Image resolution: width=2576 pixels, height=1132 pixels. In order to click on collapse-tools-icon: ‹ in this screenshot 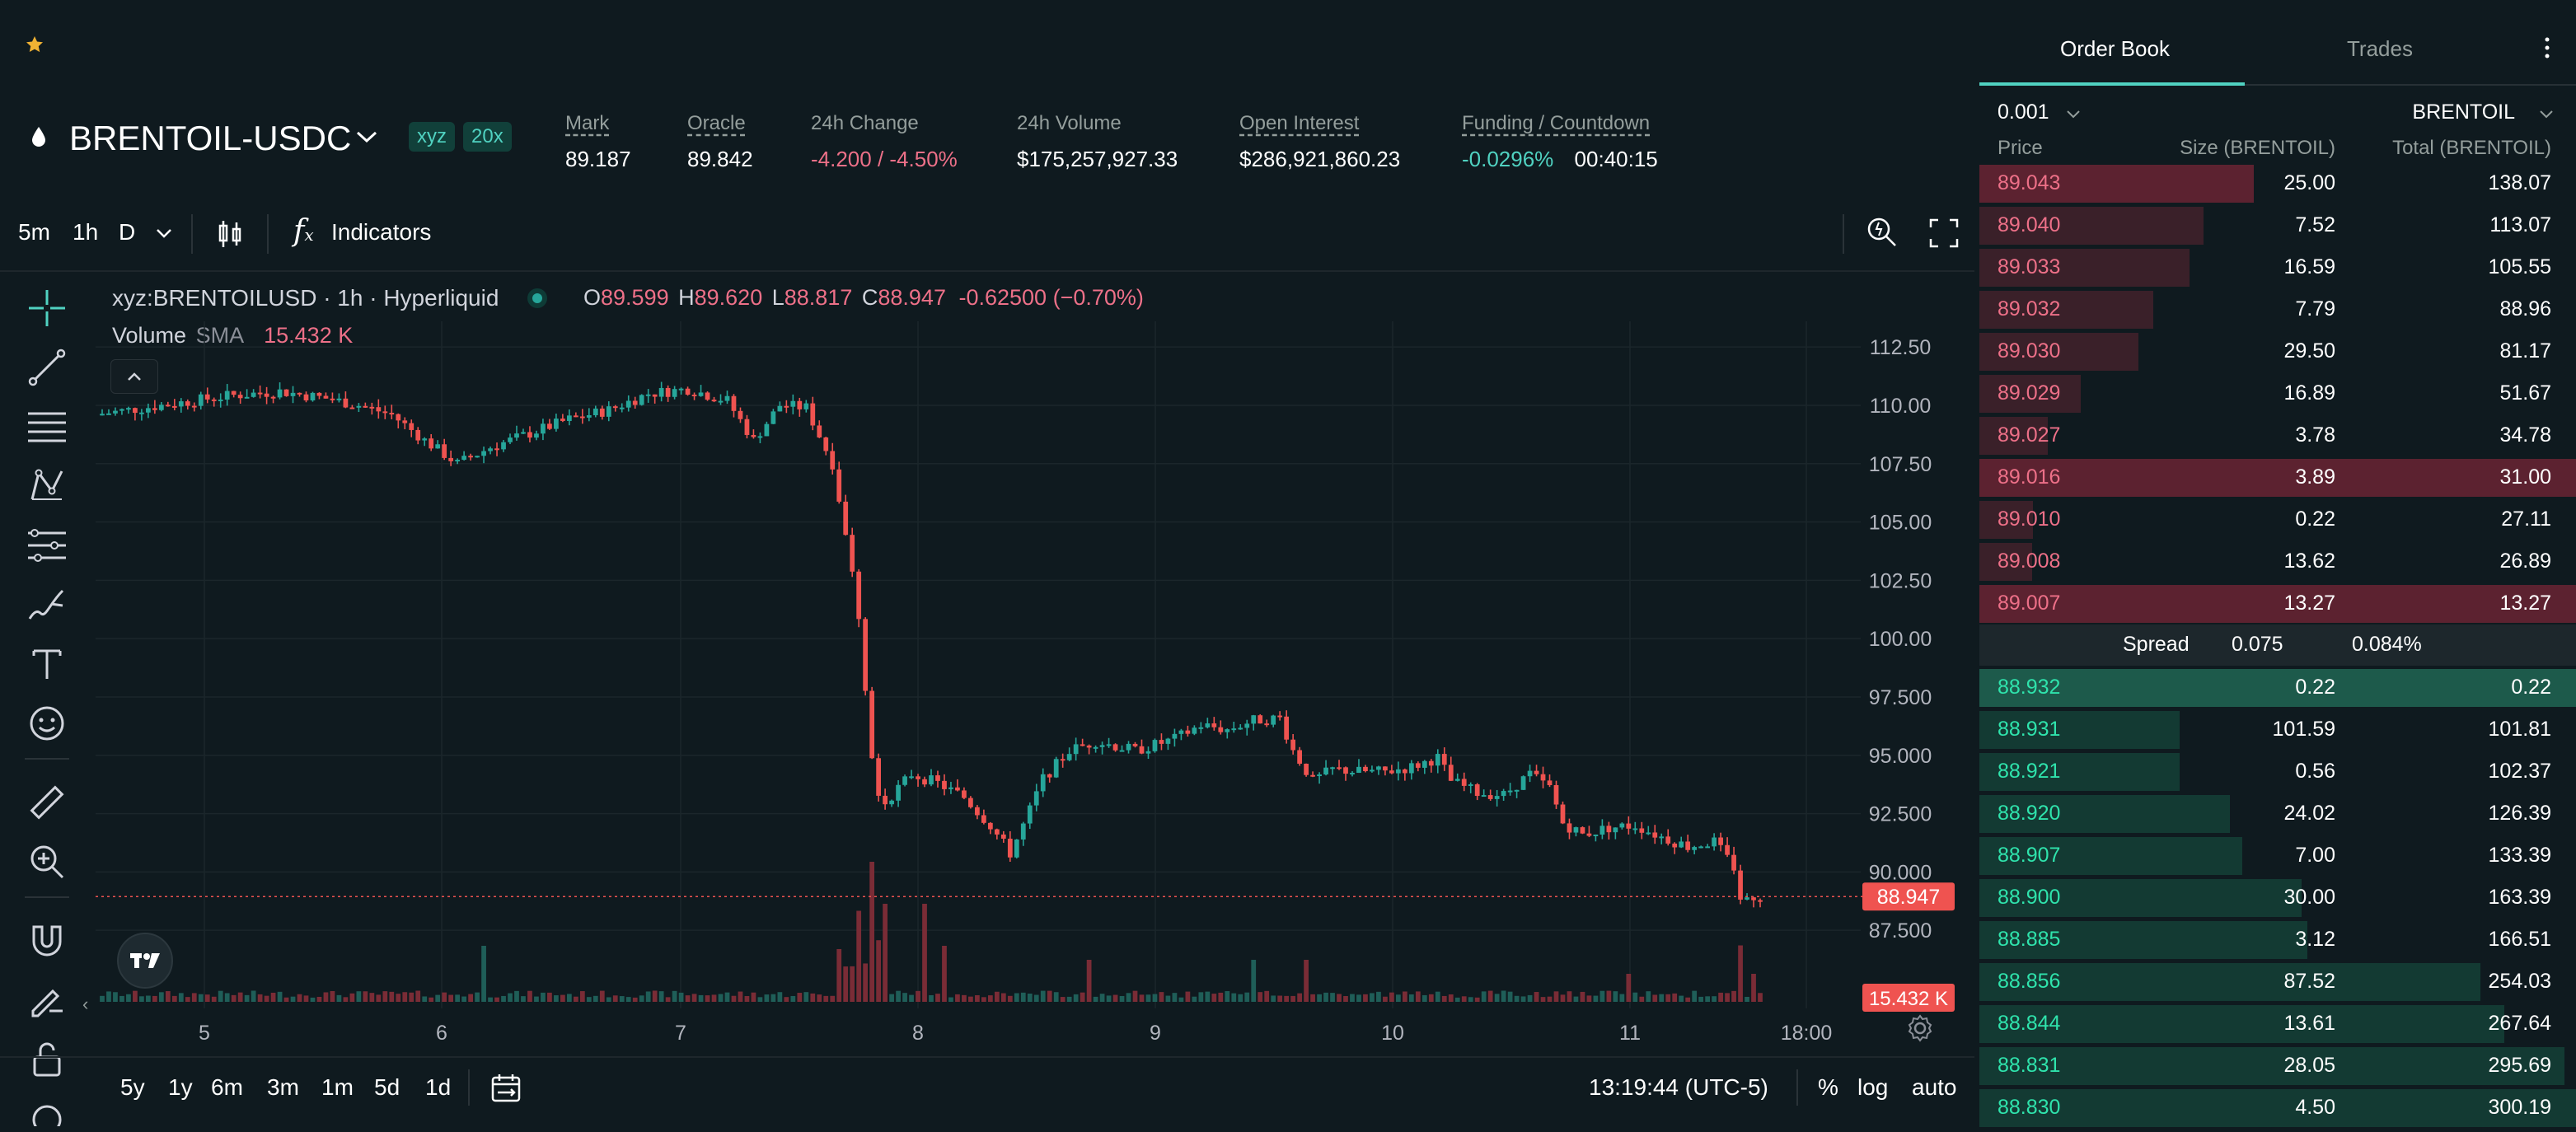, I will do `click(85, 1004)`.